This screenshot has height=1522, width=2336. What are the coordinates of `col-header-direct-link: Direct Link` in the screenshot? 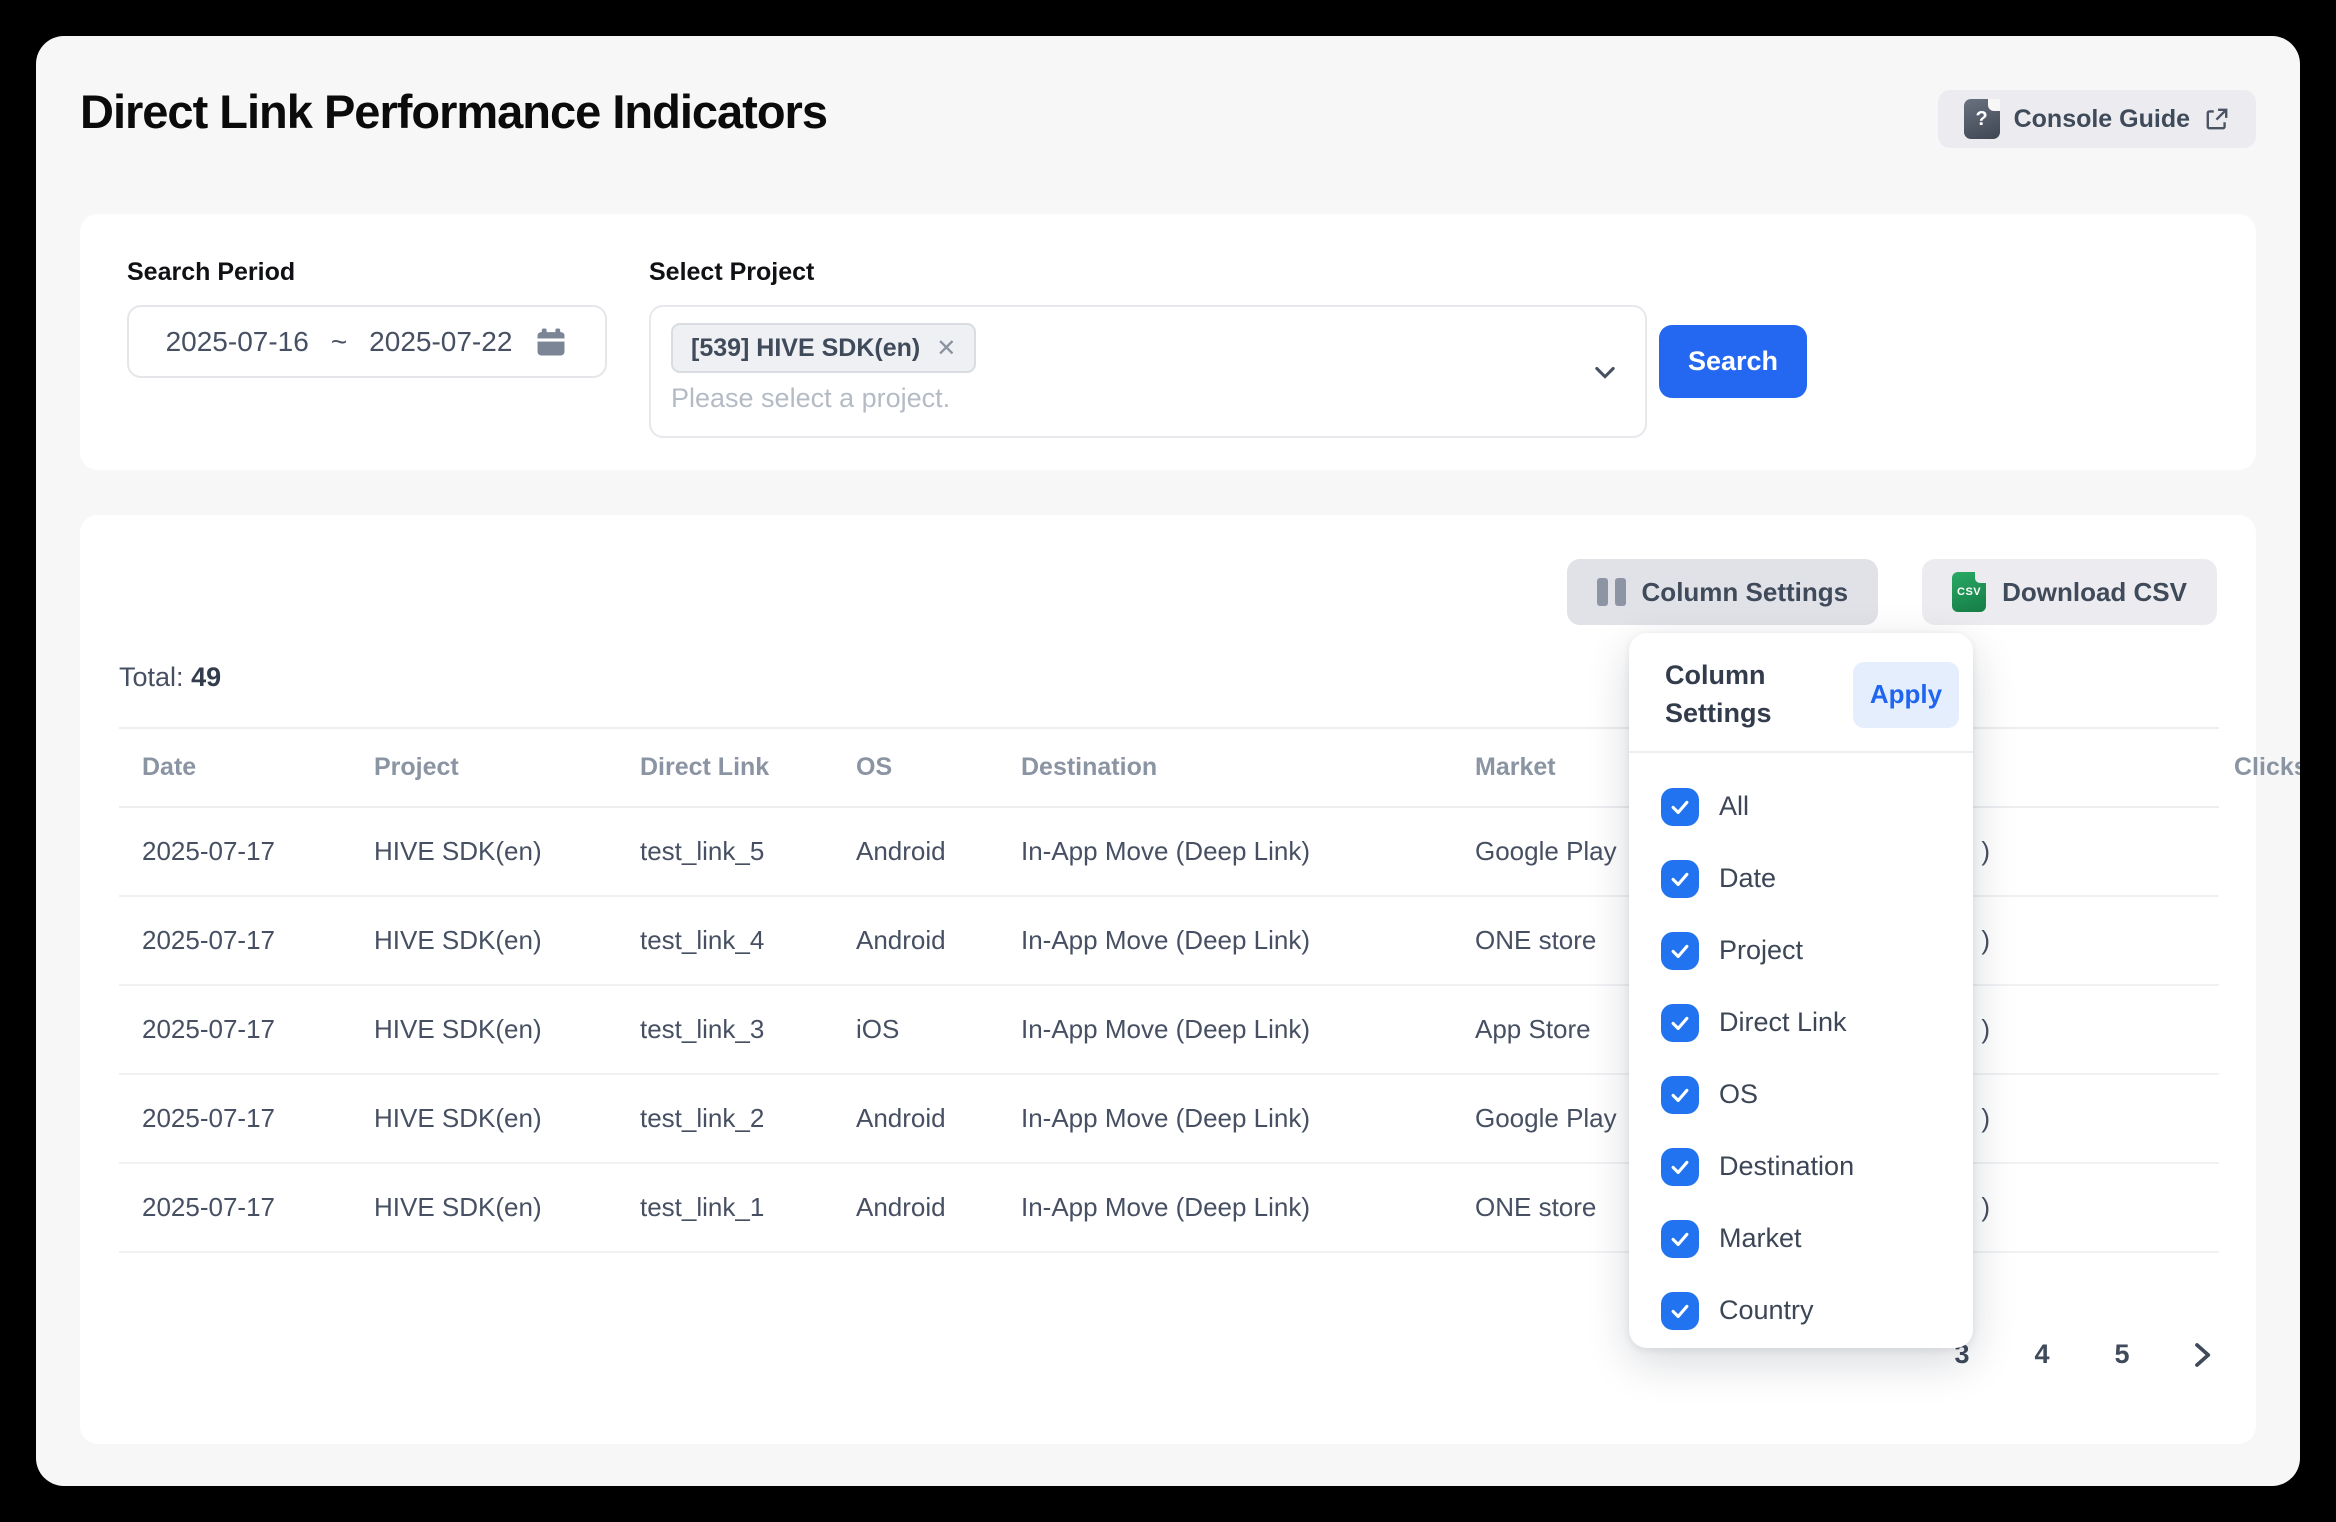 It's located at (725, 767).